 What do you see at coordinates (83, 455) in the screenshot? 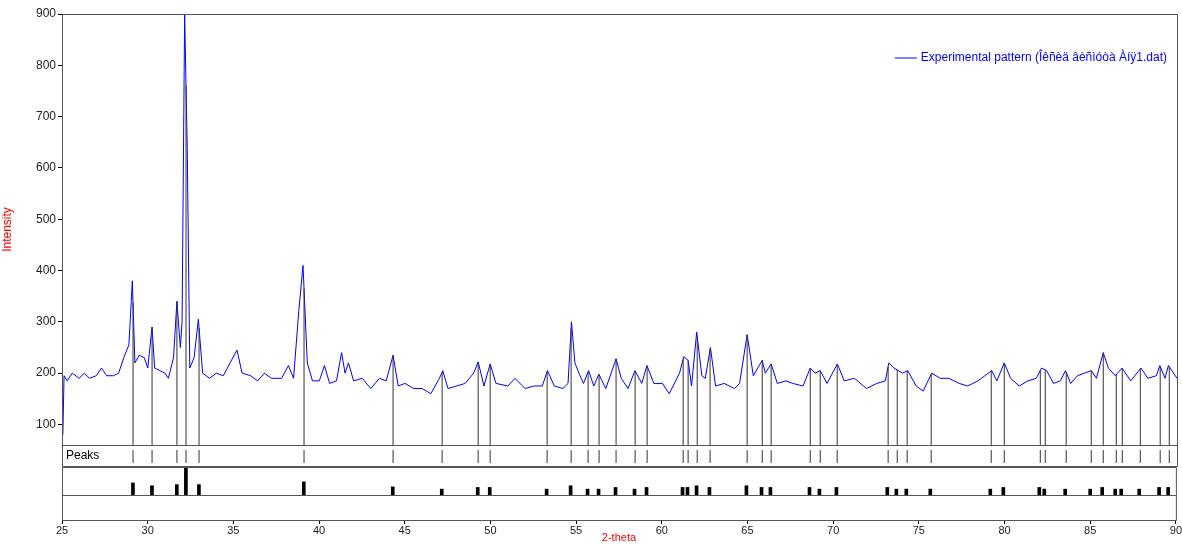
I see `text: Peaks` at bounding box center [83, 455].